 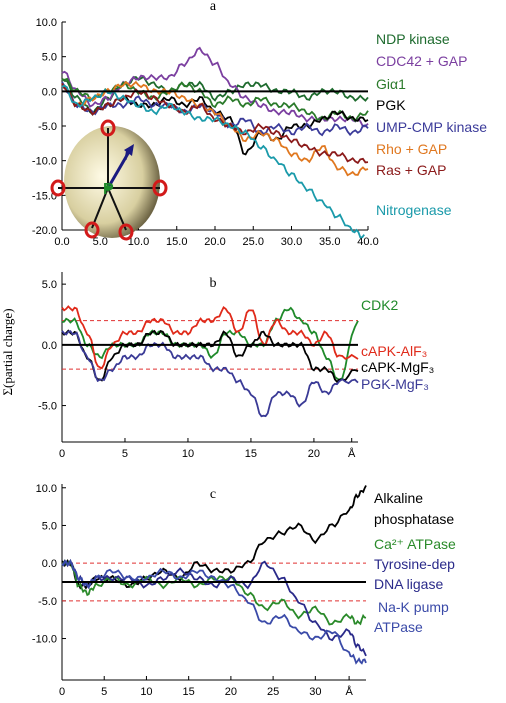 I want to click on arrow-head-icon, so click(x=129, y=150).